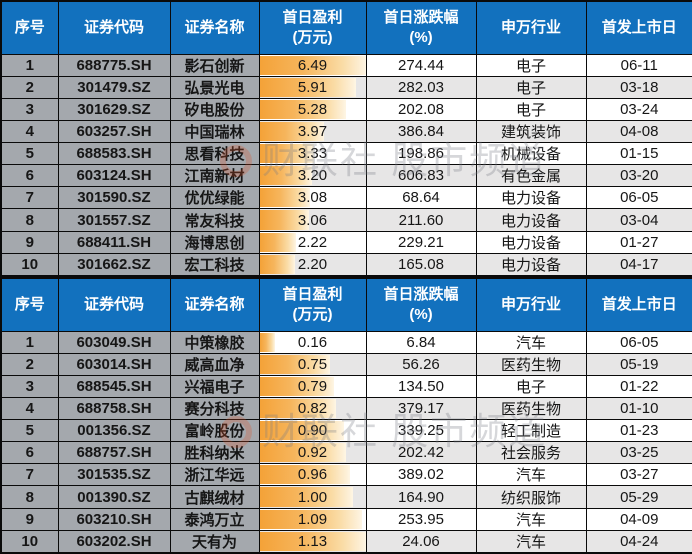  What do you see at coordinates (638, 242) in the screenshot?
I see `cell-date: 01-27` at bounding box center [638, 242].